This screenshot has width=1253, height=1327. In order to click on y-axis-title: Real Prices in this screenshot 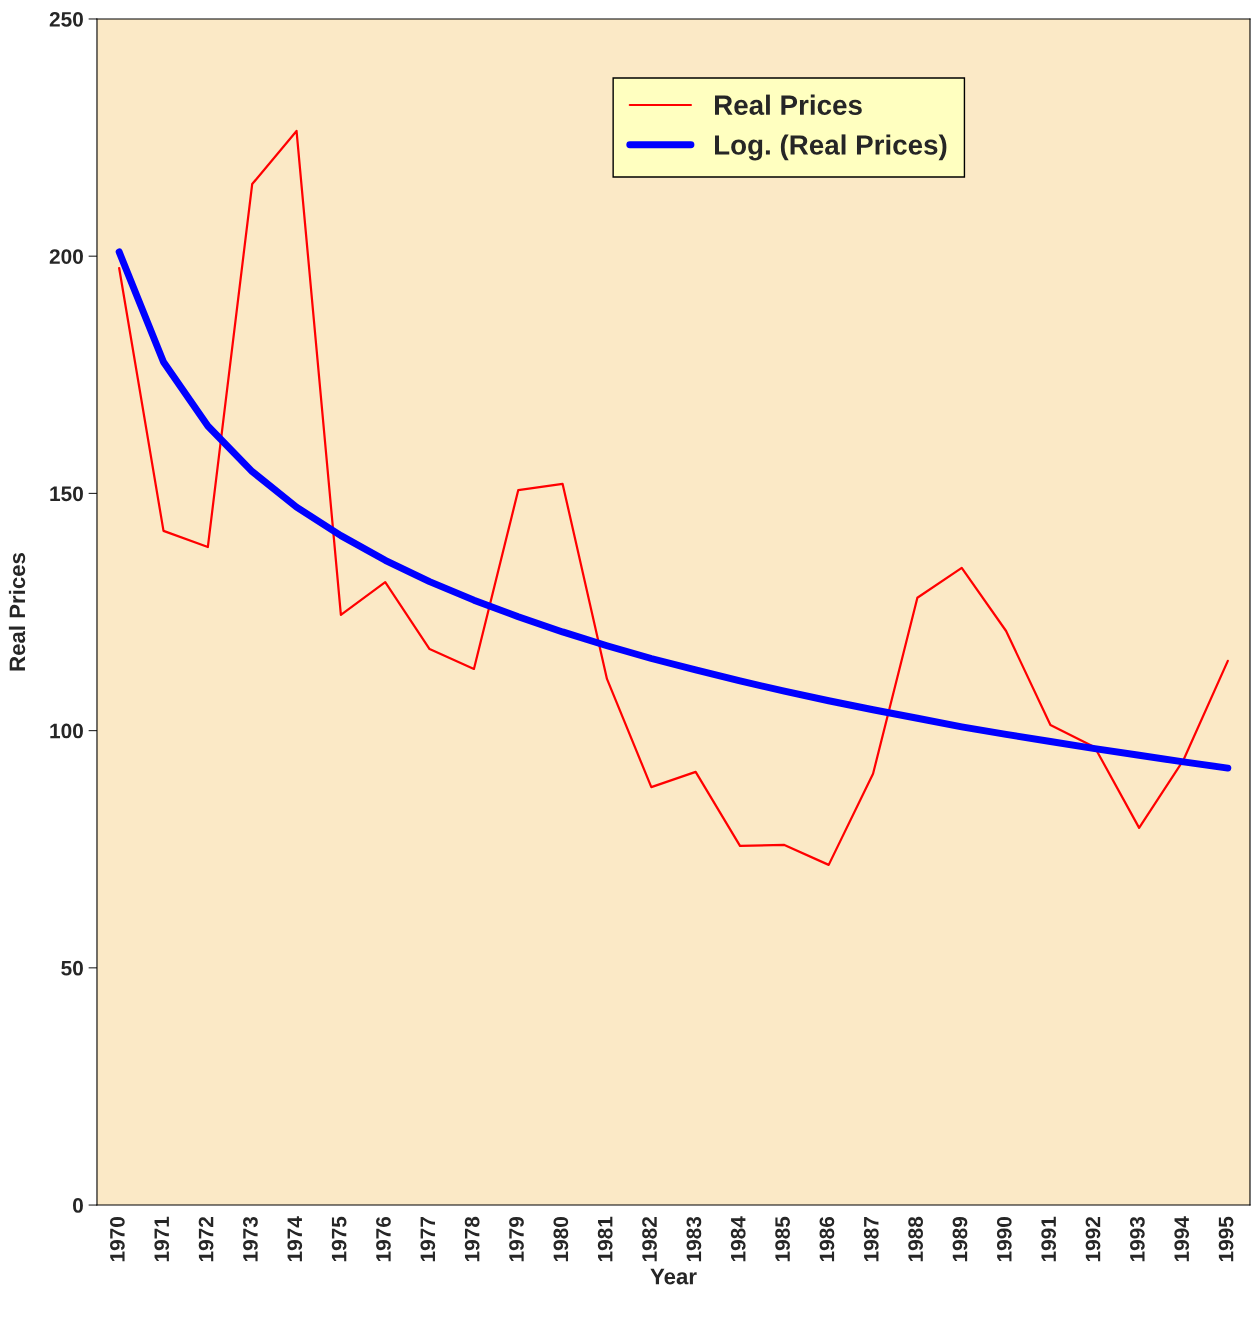, I will do `click(17, 612)`.